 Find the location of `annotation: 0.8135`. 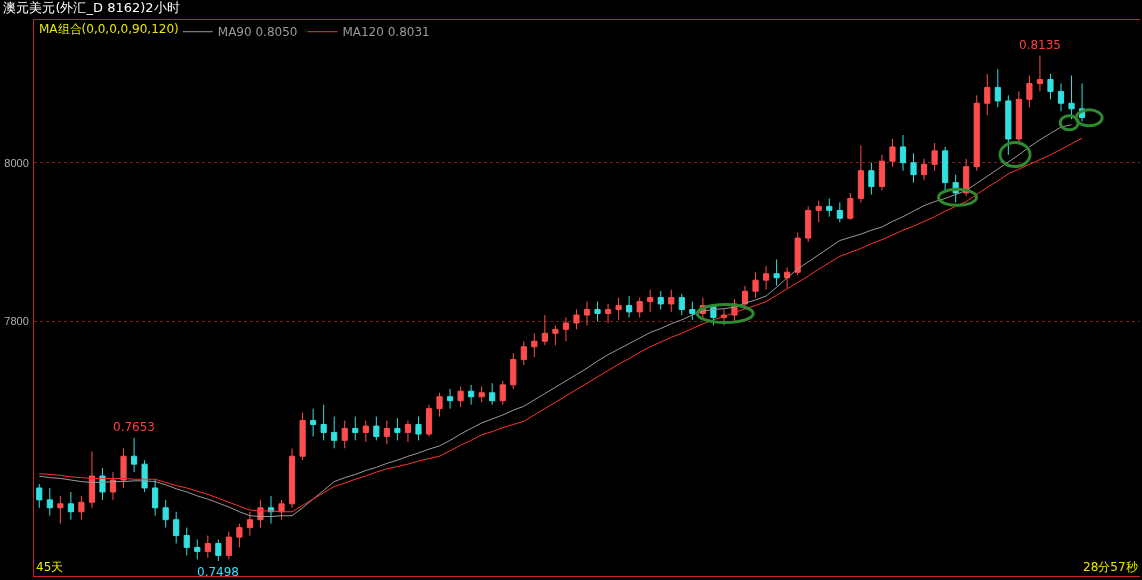

annotation: 0.8135 is located at coordinates (1040, 45).